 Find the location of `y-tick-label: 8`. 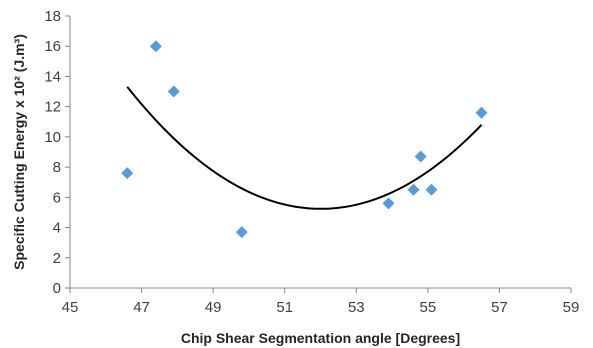

y-tick-label: 8 is located at coordinates (57, 167).